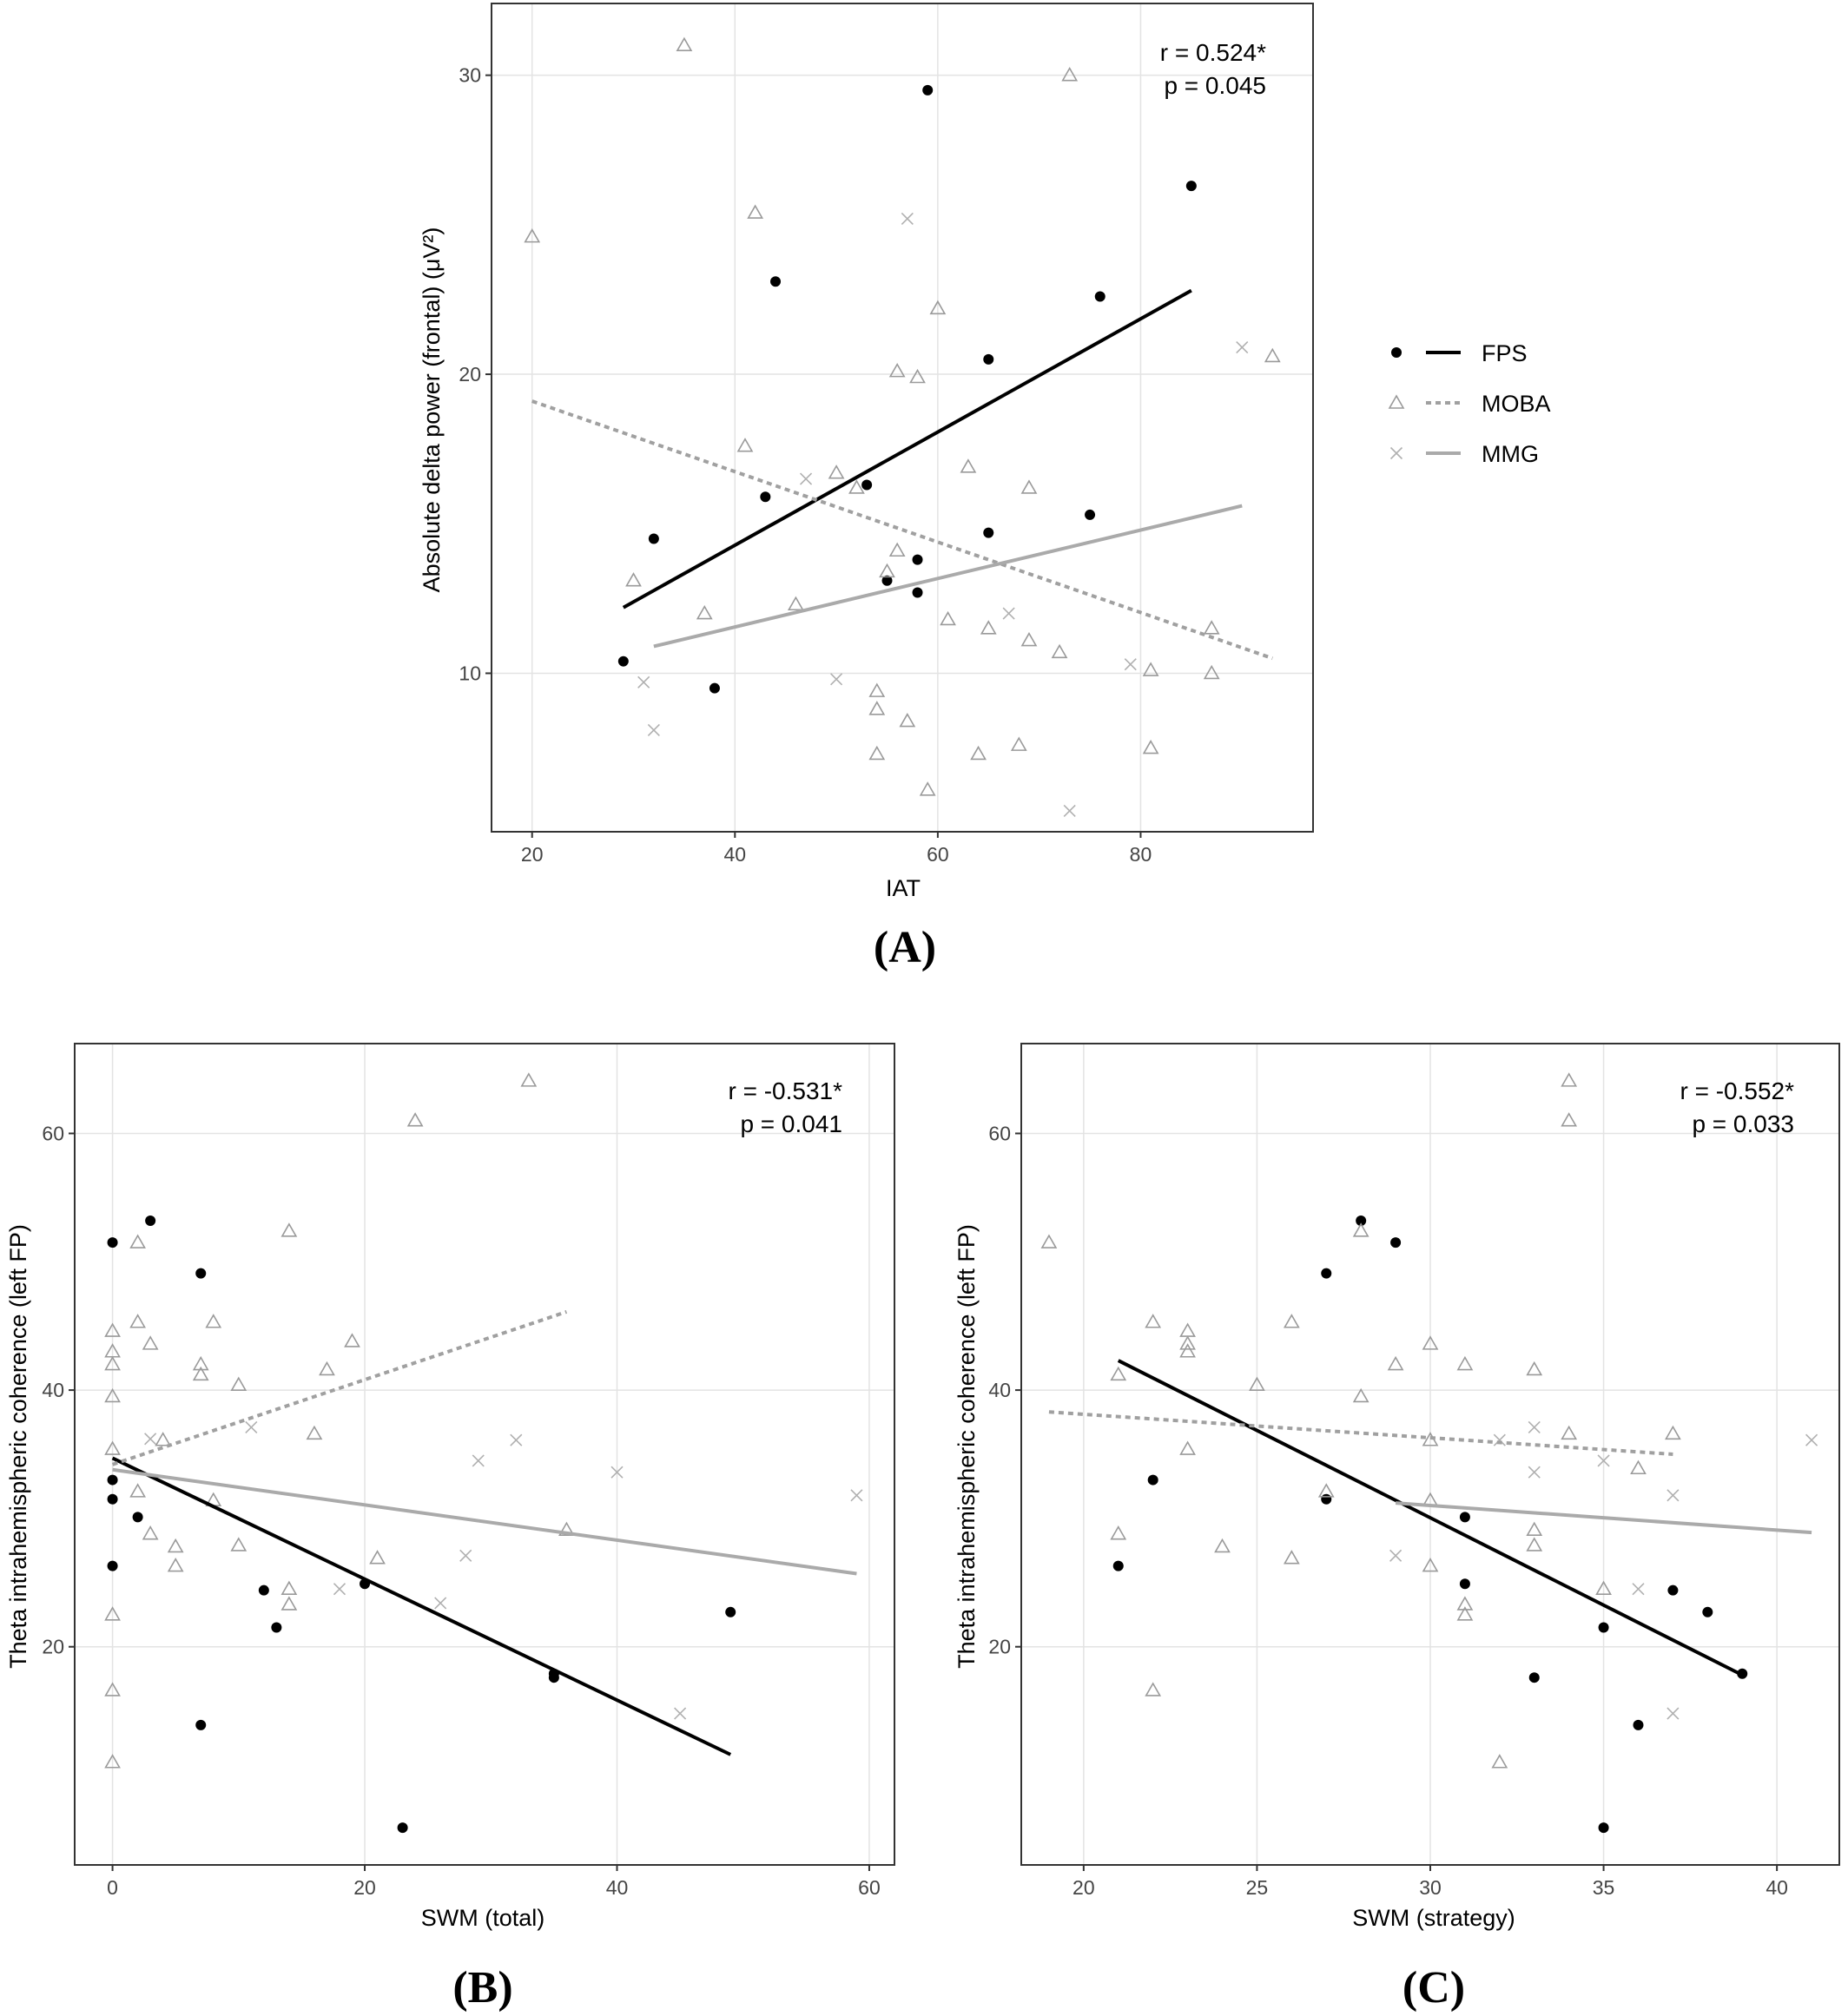 The width and height of the screenshot is (1848, 2016). What do you see at coordinates (470, 673) in the screenshot?
I see `panel-a-y-tick-label: 10` at bounding box center [470, 673].